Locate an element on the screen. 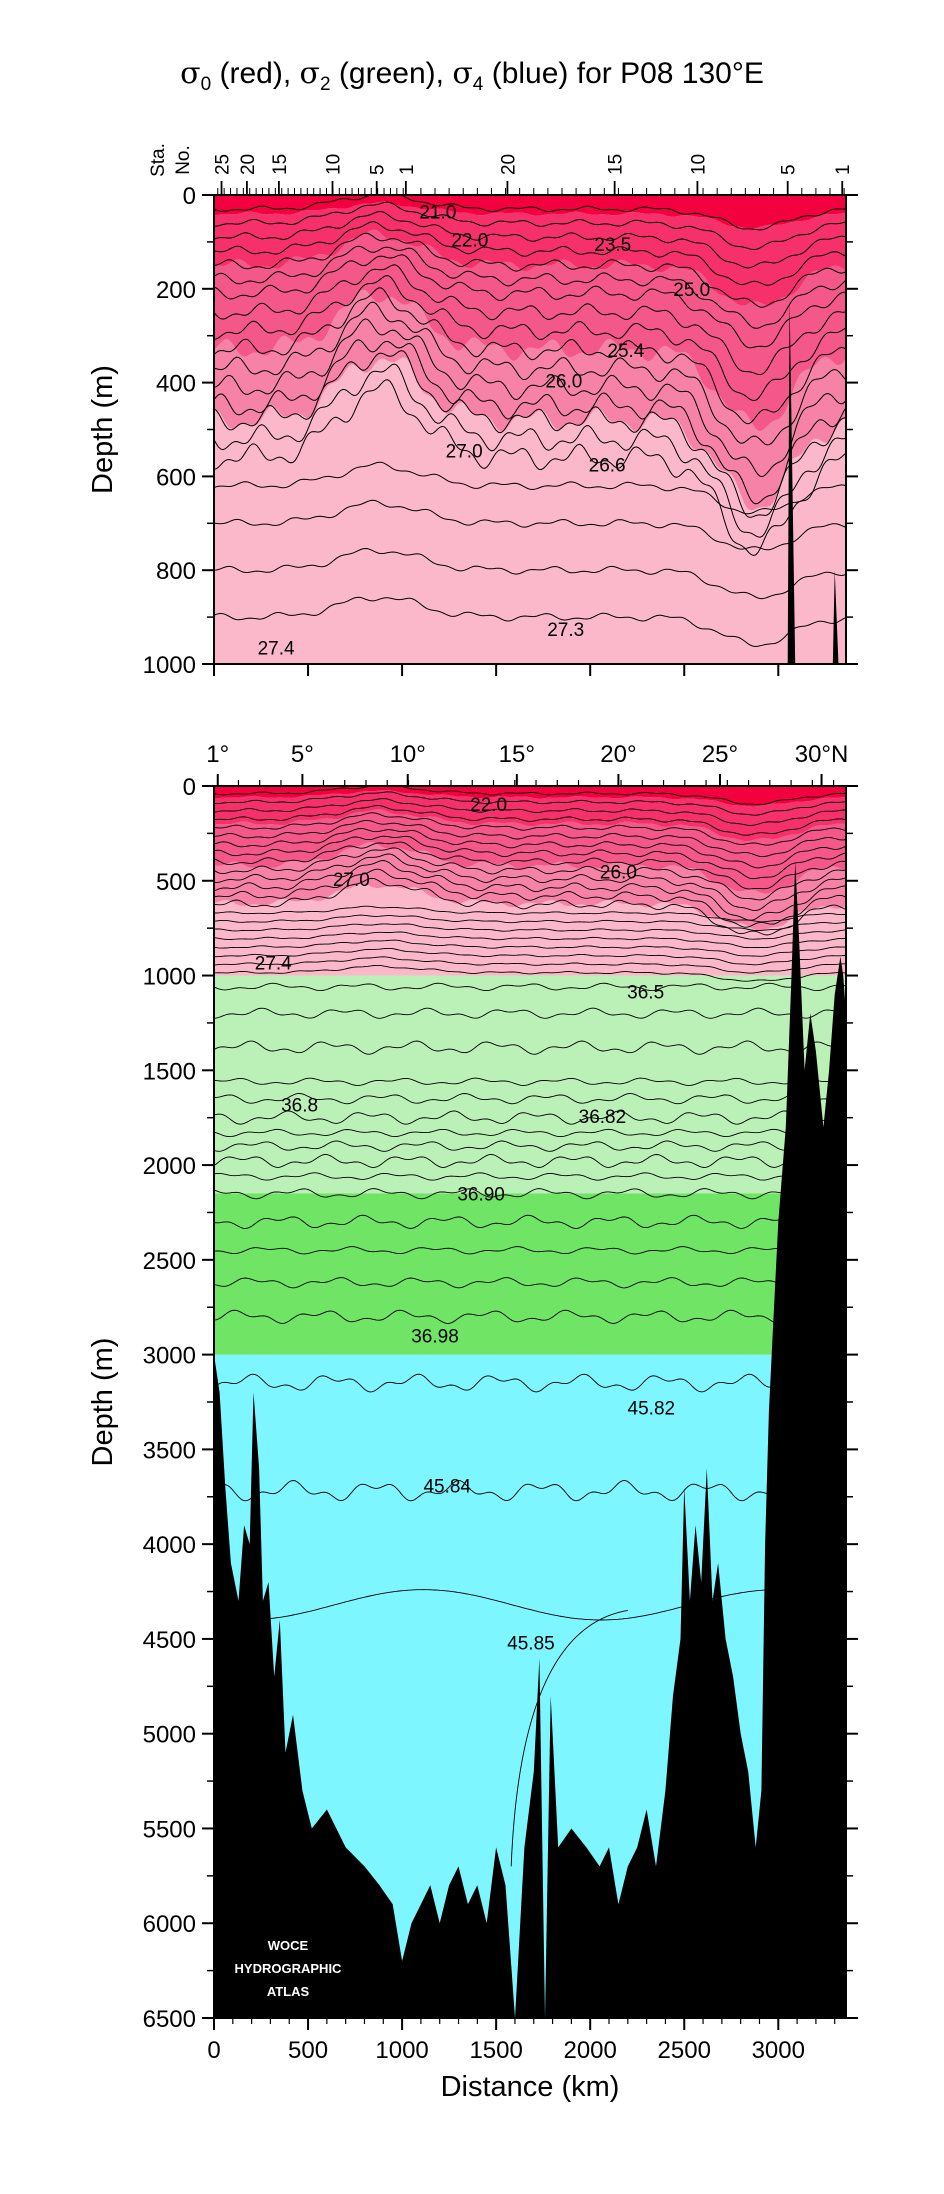  latitude-label: 5° is located at coordinates (302, 754).